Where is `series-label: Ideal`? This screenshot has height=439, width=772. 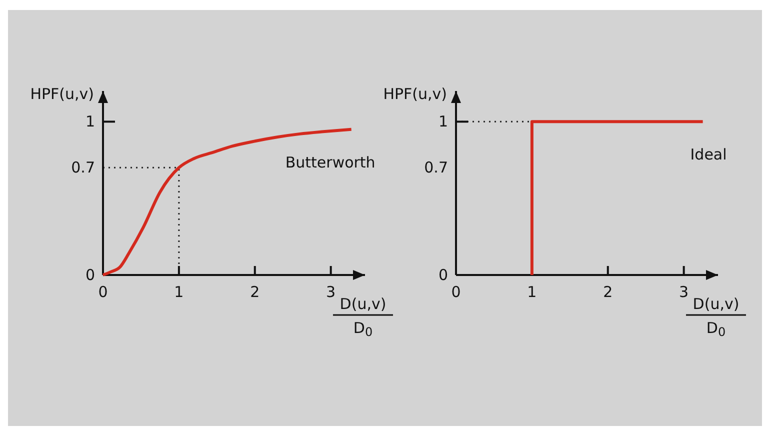 series-label: Ideal is located at coordinates (708, 155).